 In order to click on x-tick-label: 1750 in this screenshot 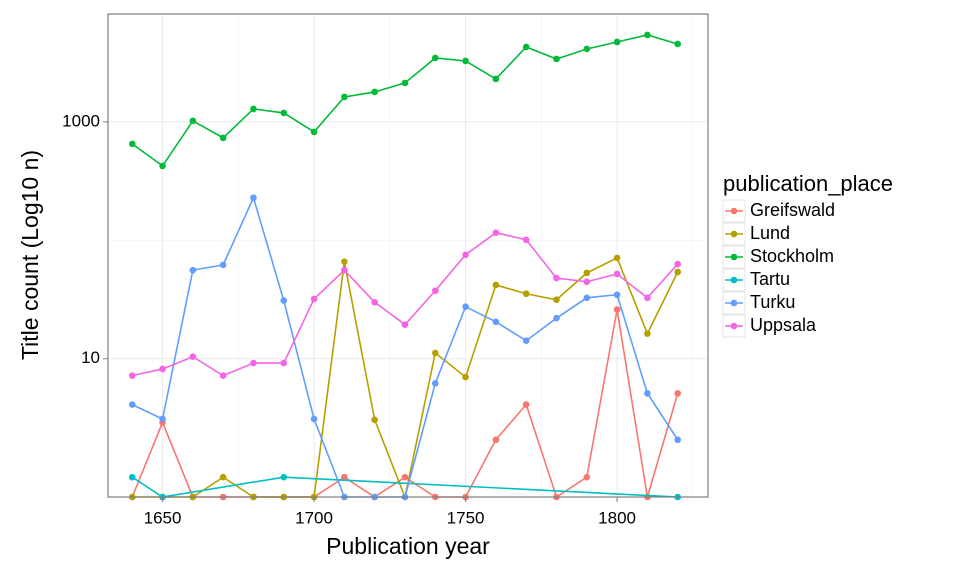, I will do `click(466, 517)`.